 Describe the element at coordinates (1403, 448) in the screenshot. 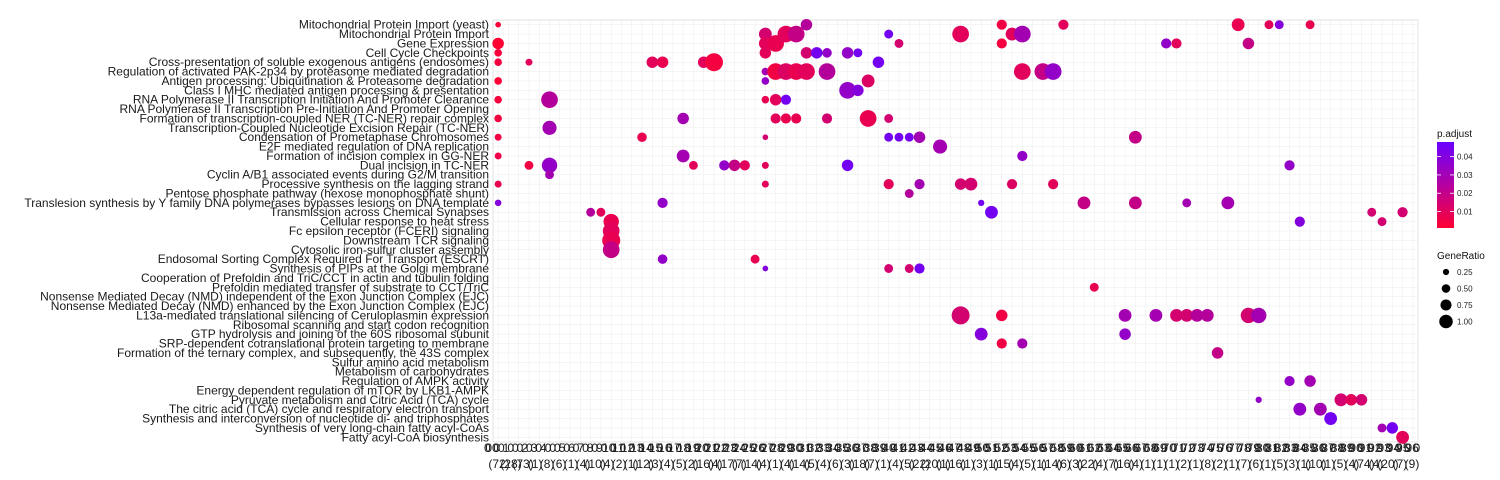

I see `x-tick-label: 95` at that location.